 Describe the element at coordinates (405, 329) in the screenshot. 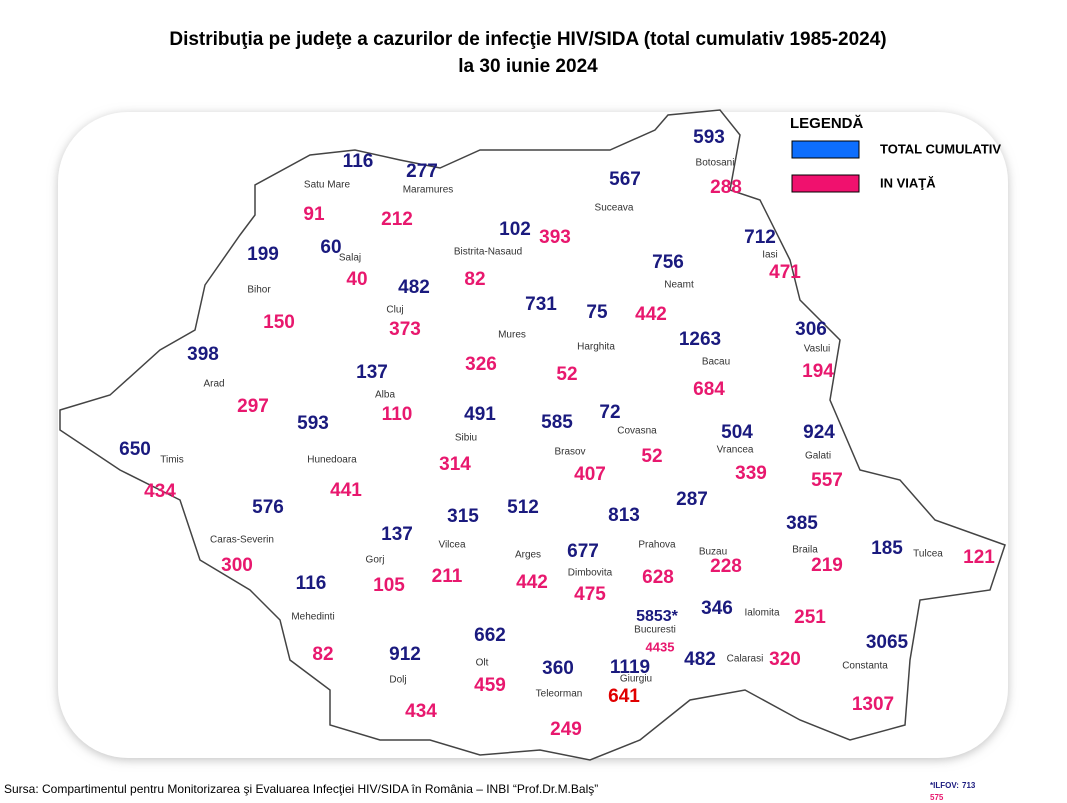

I see `county-alive: 373` at that location.